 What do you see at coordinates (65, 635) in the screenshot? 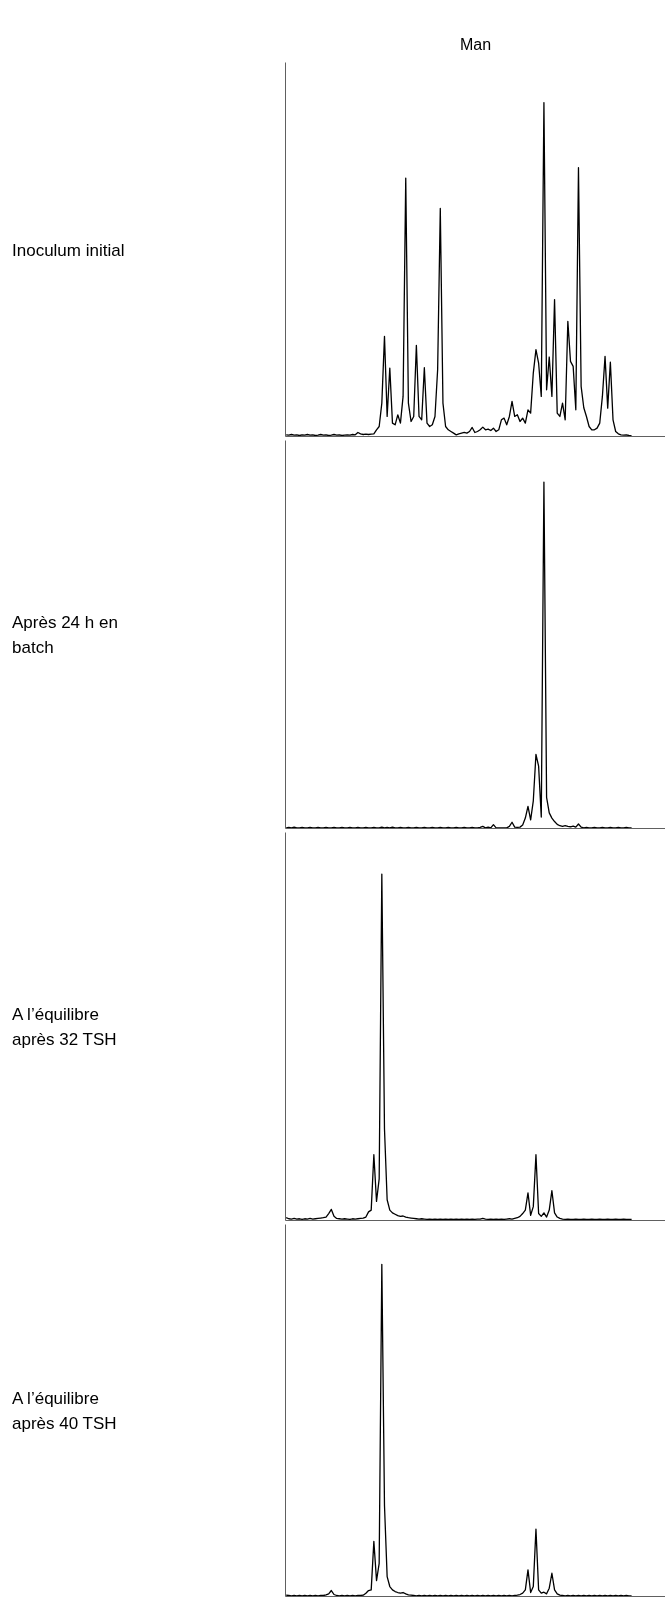
I see `y-axis-title: Après 24 h en batch` at bounding box center [65, 635].